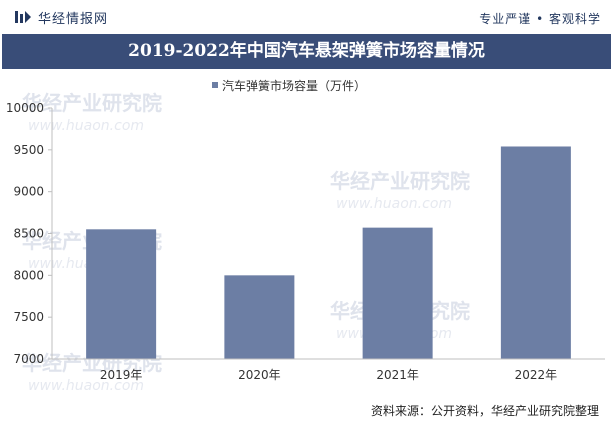 Image resolution: width=613 pixels, height=428 pixels. What do you see at coordinates (28, 234) in the screenshot?
I see `y-tick-label: 8500` at bounding box center [28, 234].